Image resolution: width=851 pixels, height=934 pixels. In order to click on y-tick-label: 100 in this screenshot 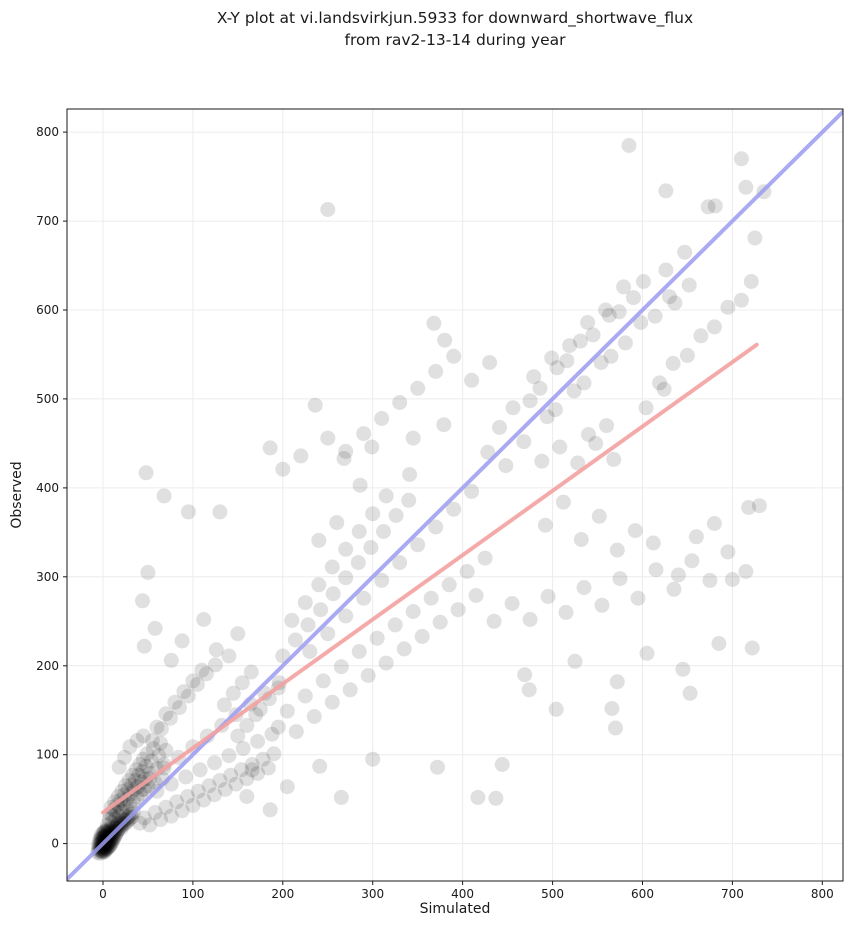, I will do `click(47, 755)`.